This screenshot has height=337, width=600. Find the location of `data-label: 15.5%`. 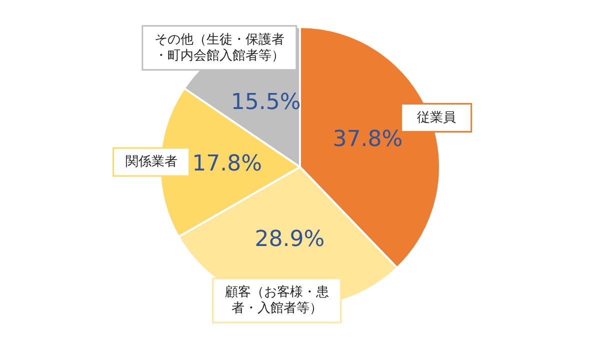

data-label: 15.5% is located at coordinates (265, 102).